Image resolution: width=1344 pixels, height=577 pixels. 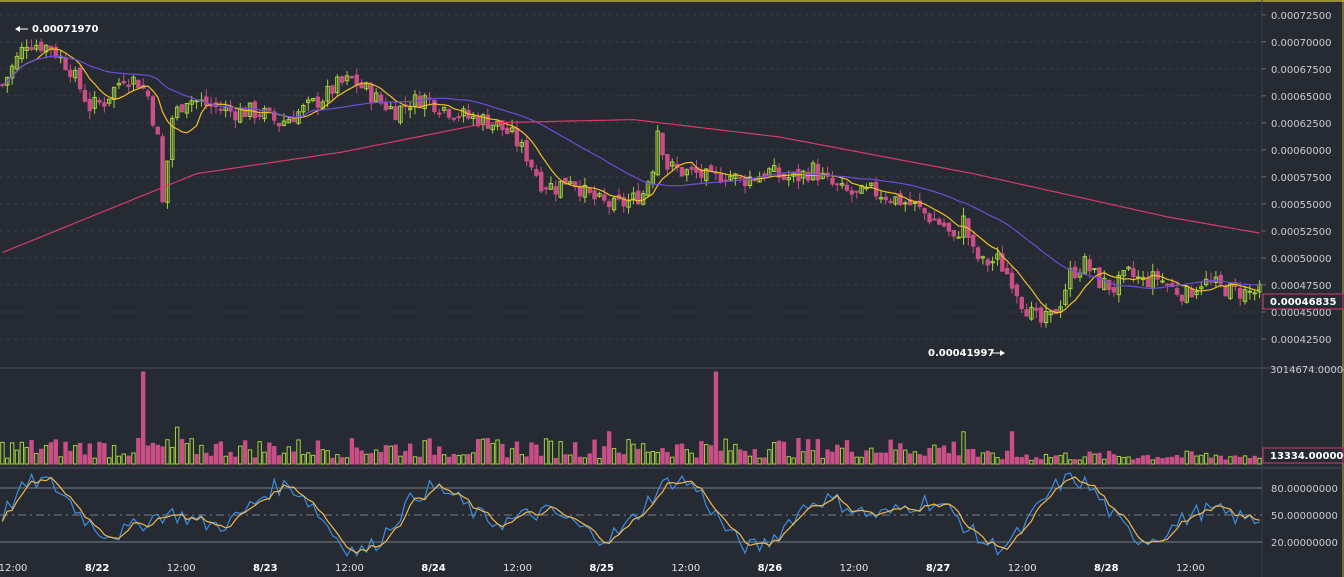 What do you see at coordinates (1301, 70) in the screenshot?
I see `price-tick-label: 0.00067500` at bounding box center [1301, 70].